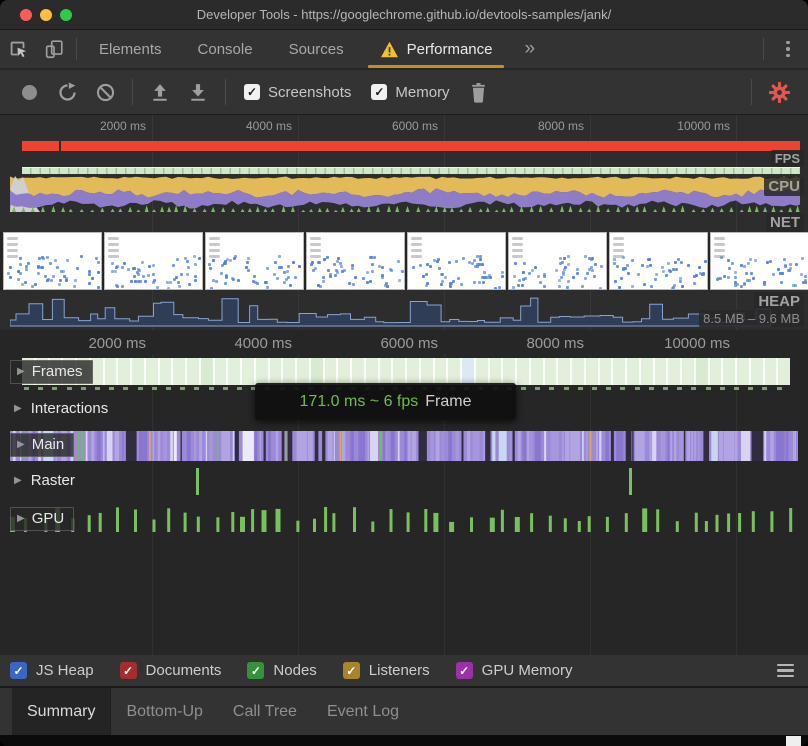  What do you see at coordinates (130, 49) in the screenshot?
I see `tab-elements: Elements` at bounding box center [130, 49].